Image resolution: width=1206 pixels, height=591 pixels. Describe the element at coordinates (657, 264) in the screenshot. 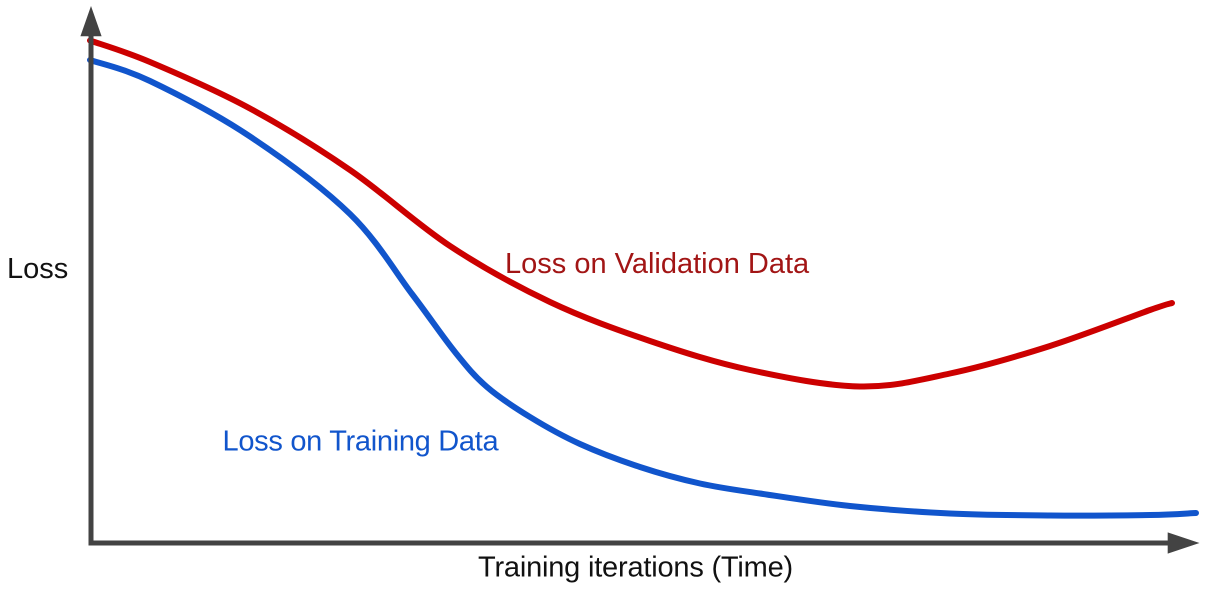

I see `svg-text: Loss on Validation Data` at that location.